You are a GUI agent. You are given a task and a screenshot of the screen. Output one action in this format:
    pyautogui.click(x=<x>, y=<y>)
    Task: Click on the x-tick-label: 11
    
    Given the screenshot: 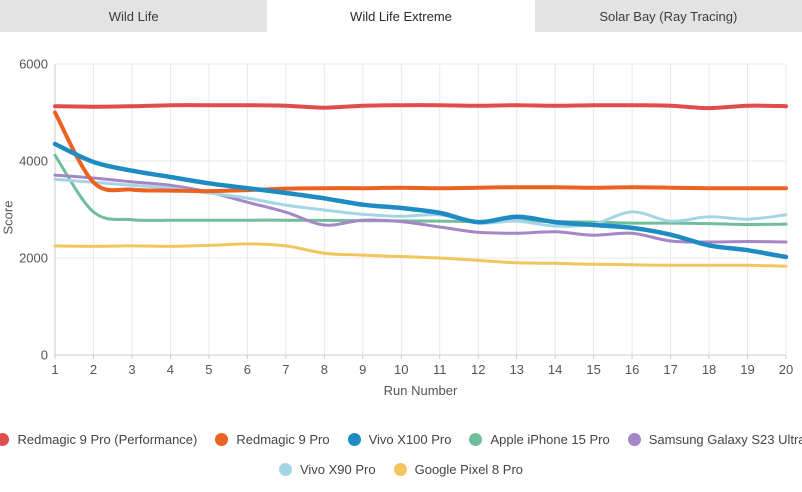 What is the action you would take?
    pyautogui.click(x=440, y=369)
    